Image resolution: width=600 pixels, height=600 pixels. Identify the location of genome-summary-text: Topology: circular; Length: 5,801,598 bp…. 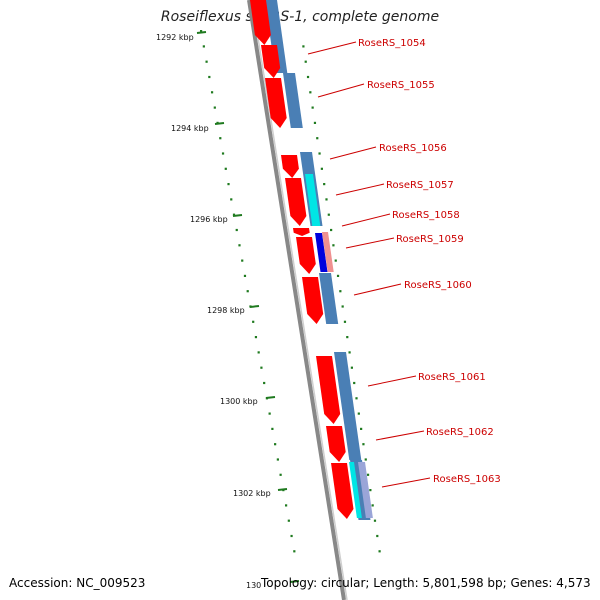
(426, 583).